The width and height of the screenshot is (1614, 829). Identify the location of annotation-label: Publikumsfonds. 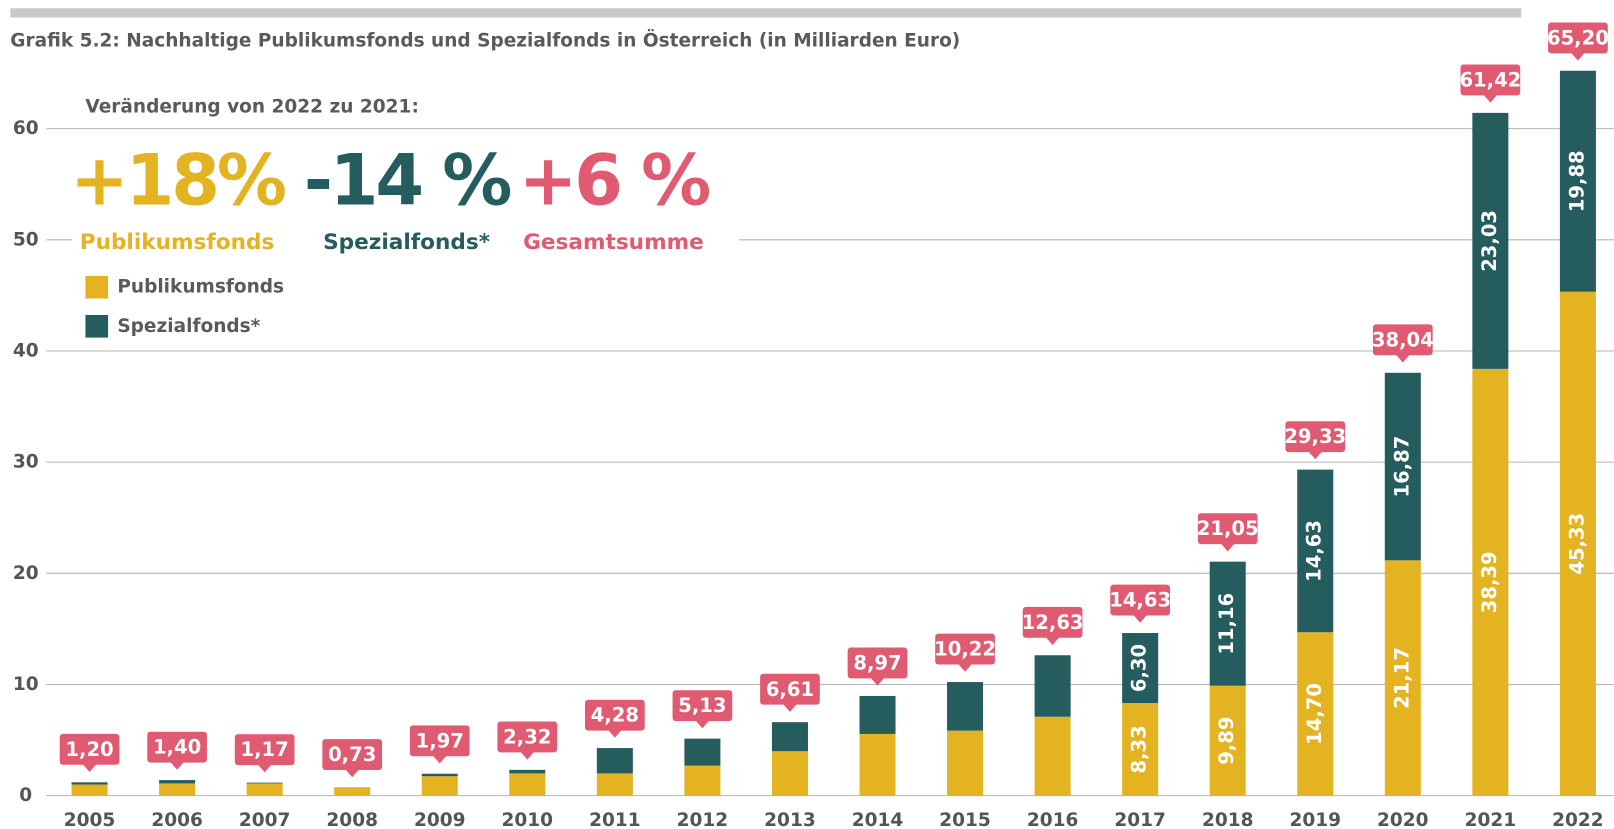
(177, 242).